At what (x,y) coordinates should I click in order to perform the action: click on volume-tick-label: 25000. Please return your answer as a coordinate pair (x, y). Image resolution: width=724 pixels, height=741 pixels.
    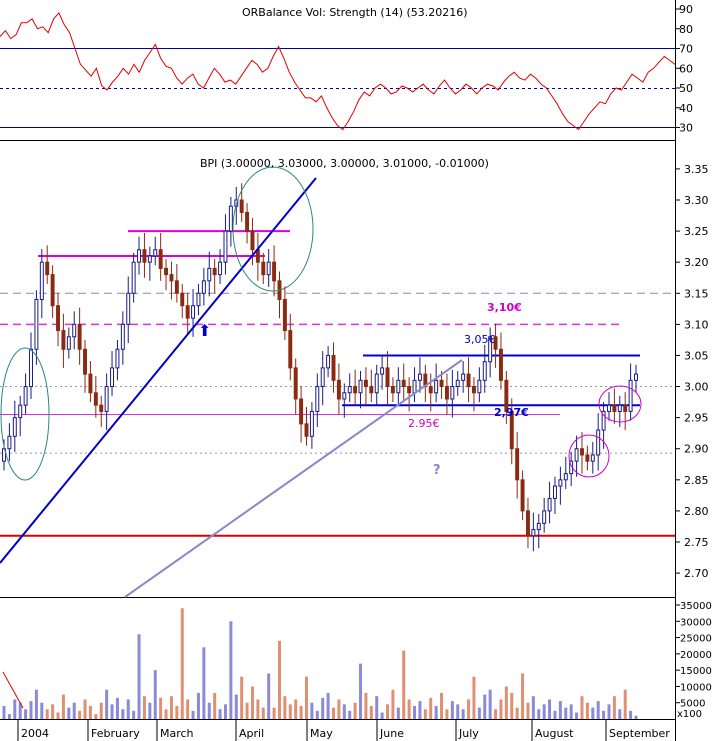
    Looking at the image, I should click on (696, 639).